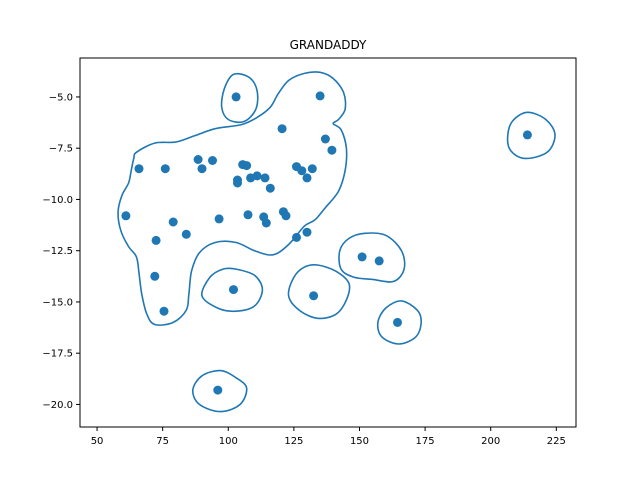  What do you see at coordinates (328, 437) in the screenshot?
I see `x-axis-ticks: 50 75 100 125 150 175 200 225` at bounding box center [328, 437].